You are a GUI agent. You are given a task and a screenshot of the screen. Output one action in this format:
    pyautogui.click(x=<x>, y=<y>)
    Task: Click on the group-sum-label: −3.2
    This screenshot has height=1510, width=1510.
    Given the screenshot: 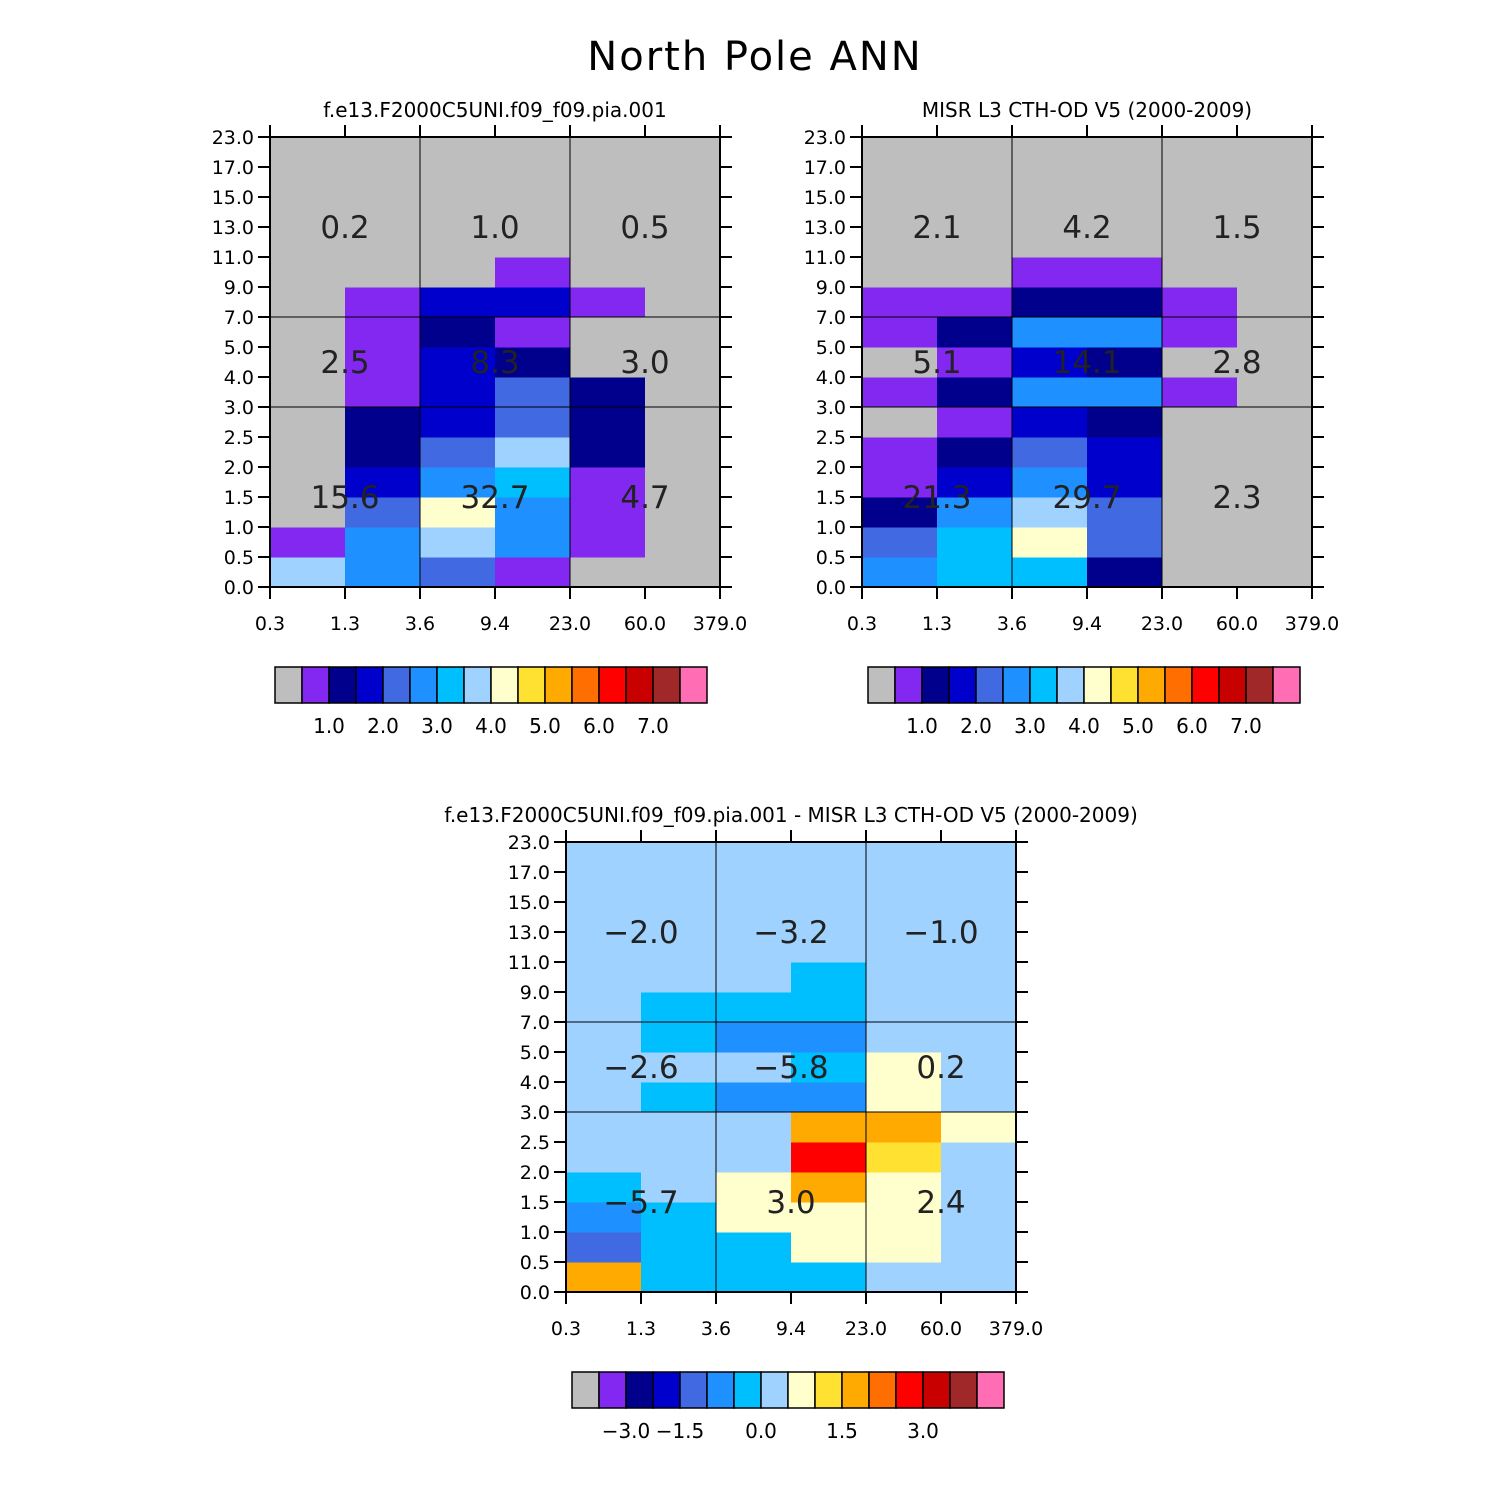 What is the action you would take?
    pyautogui.click(x=790, y=933)
    